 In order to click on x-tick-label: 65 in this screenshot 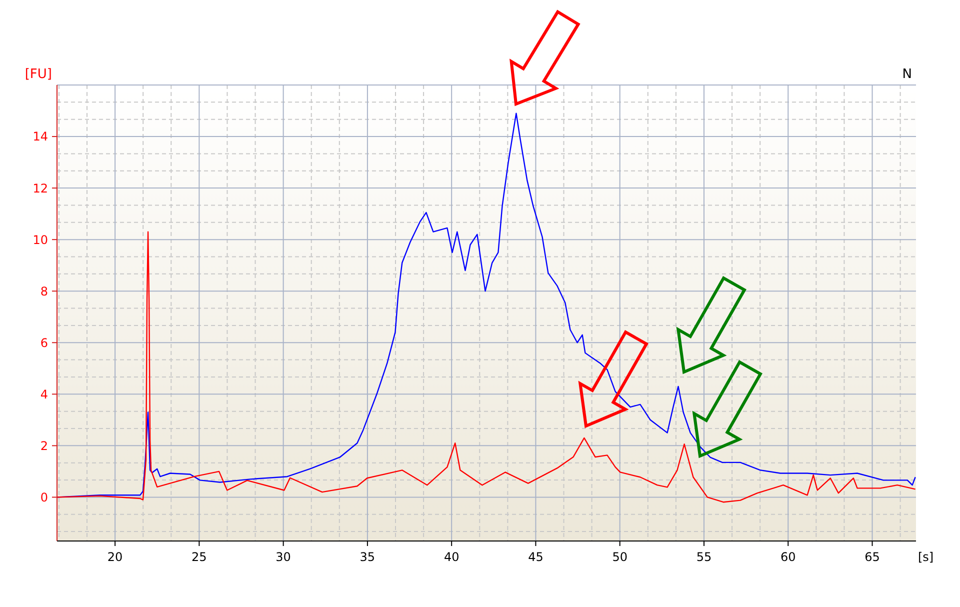, I will do `click(872, 557)`.